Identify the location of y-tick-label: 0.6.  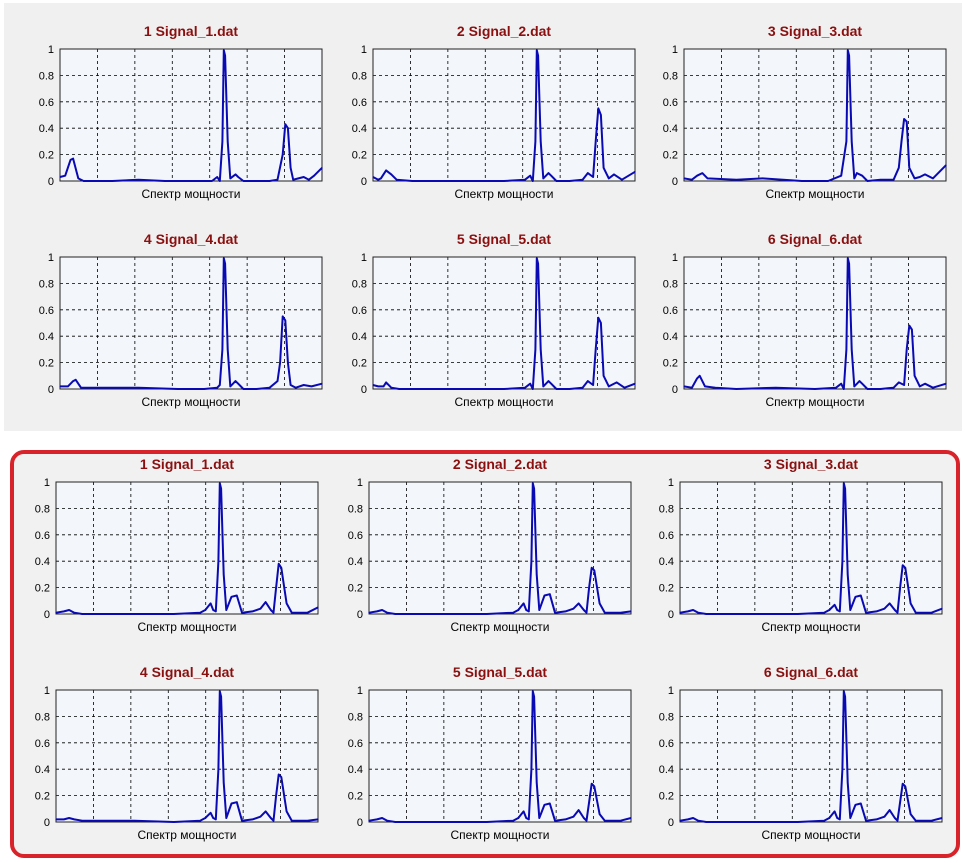
(42, 744).